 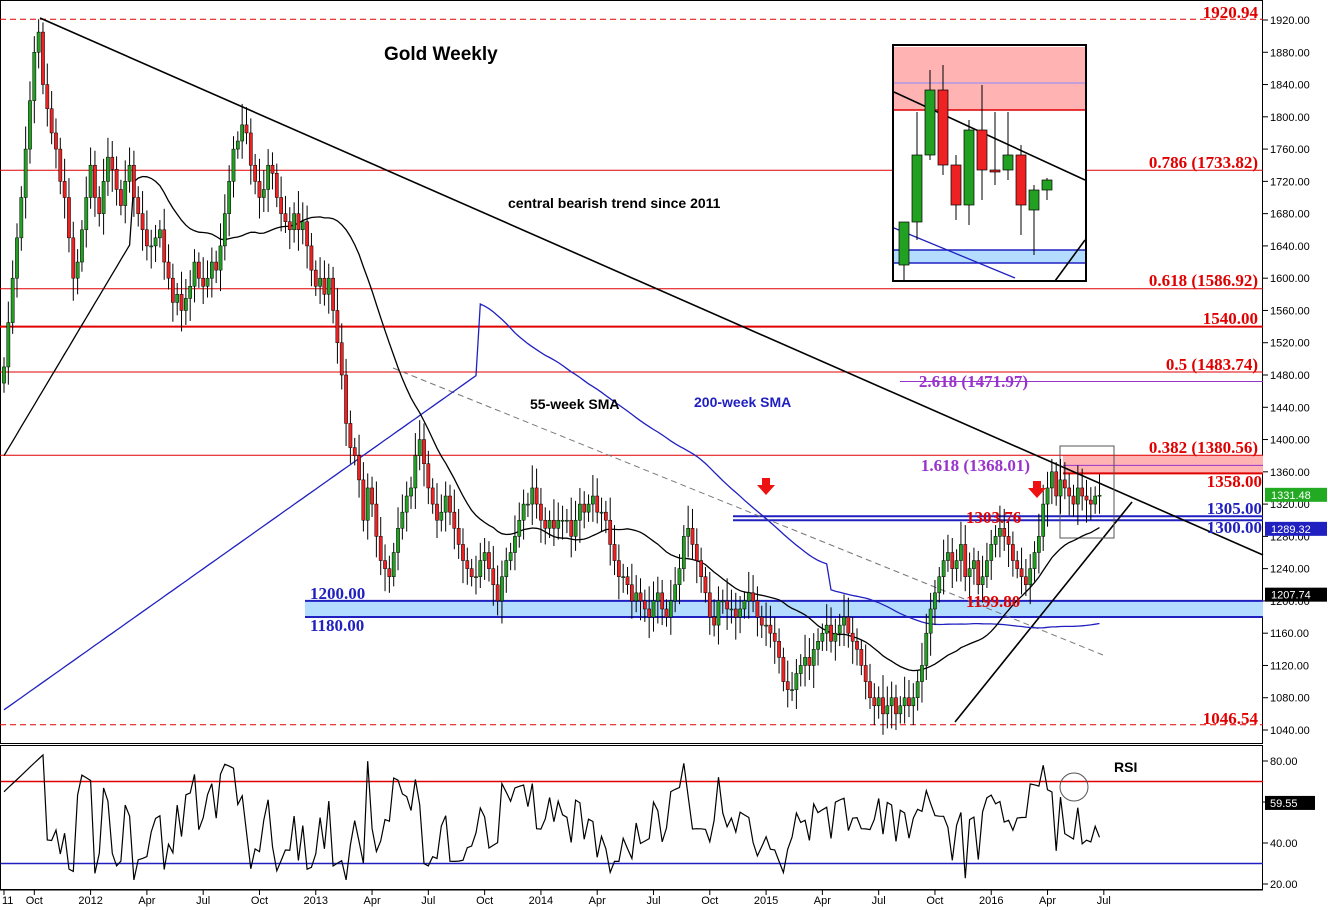 What do you see at coordinates (597, 901) in the screenshot?
I see `time-tick-label: Apr` at bounding box center [597, 901].